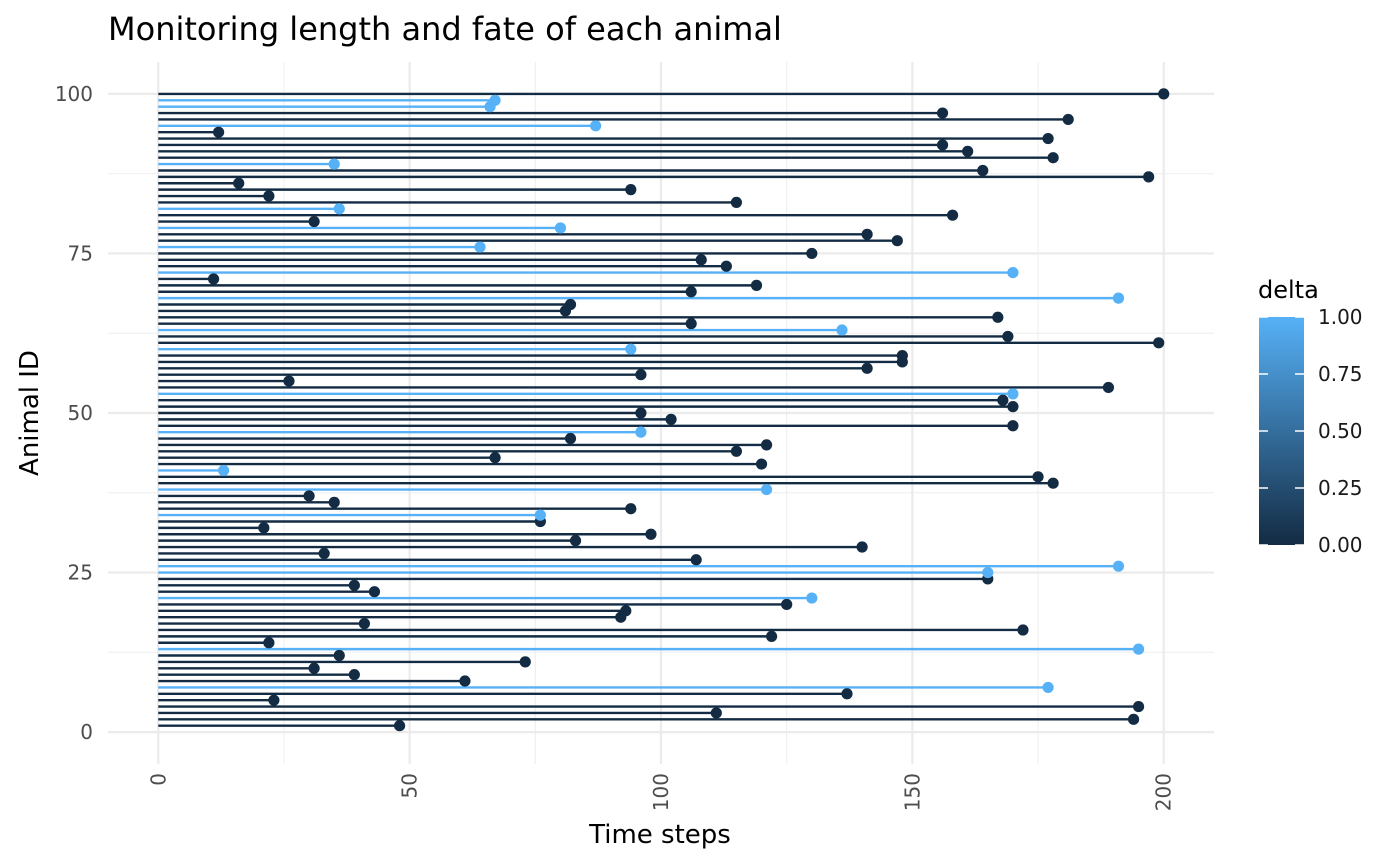  Describe the element at coordinates (1310, 416) in the screenshot. I see `legend: delta 1.00 0.75 0.50 0.25 0.00` at that location.